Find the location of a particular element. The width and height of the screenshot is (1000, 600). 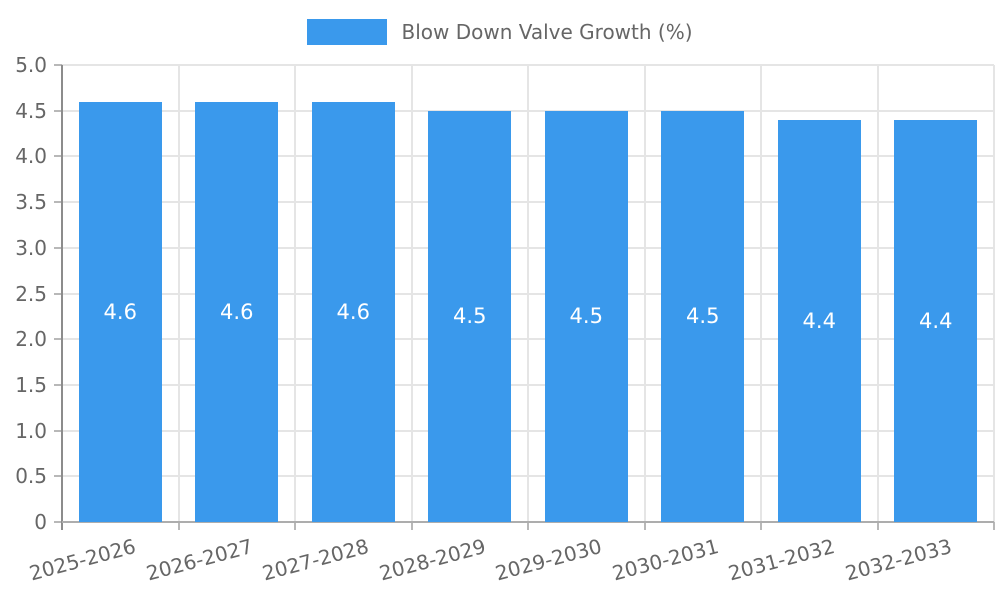

y-axis-line is located at coordinates (62, 297).